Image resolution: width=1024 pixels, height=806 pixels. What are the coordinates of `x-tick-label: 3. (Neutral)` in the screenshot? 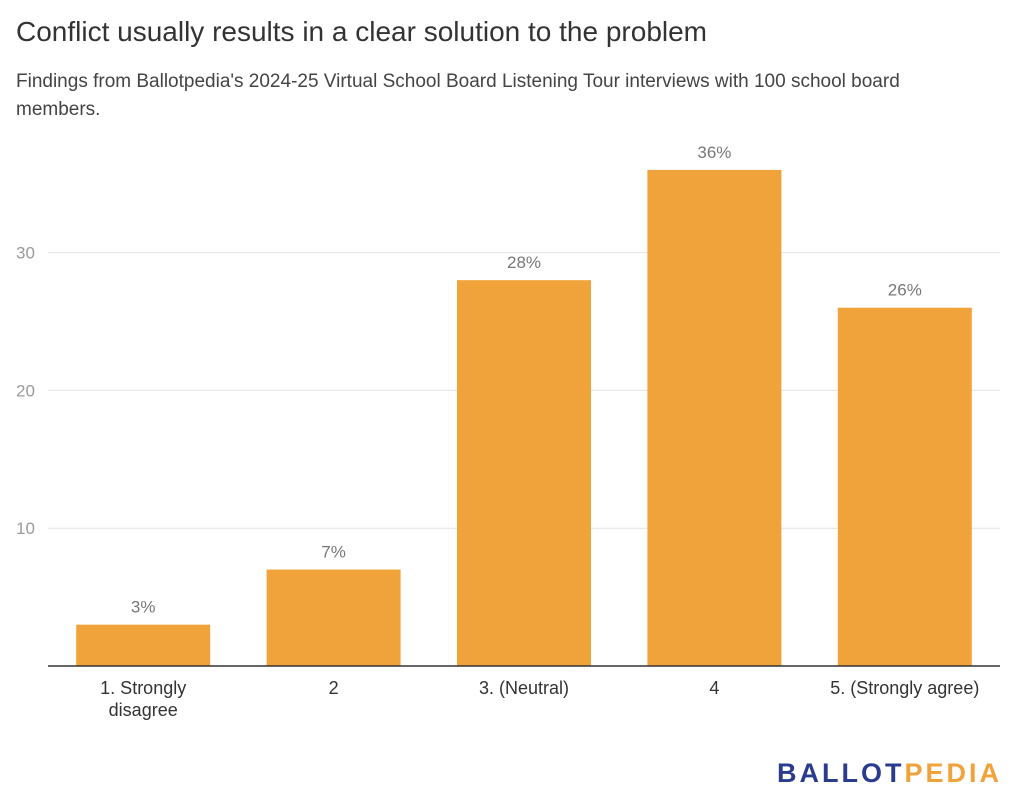 It's located at (524, 688).